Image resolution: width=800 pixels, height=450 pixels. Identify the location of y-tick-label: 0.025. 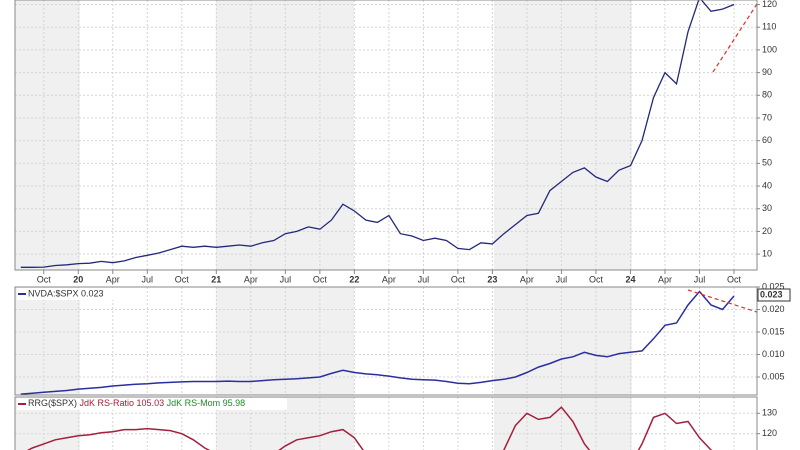
(773, 286).